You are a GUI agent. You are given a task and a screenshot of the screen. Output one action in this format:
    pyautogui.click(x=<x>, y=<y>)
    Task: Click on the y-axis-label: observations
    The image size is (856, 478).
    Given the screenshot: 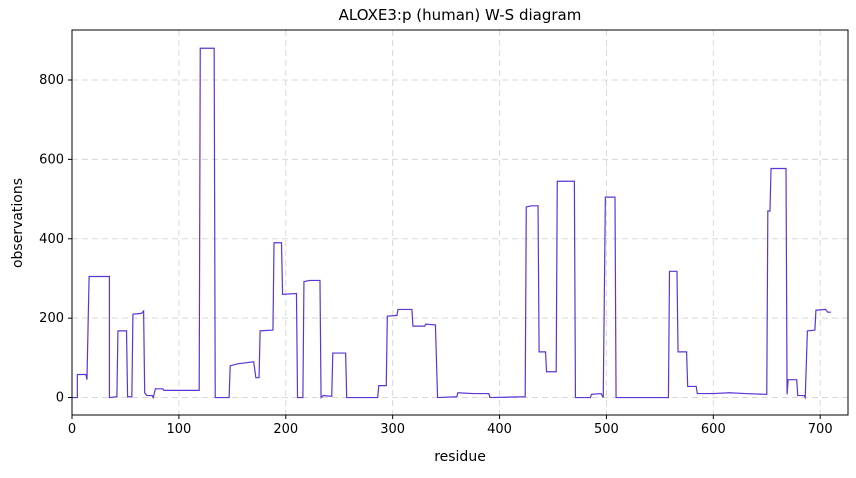 What is the action you would take?
    pyautogui.click(x=18, y=223)
    